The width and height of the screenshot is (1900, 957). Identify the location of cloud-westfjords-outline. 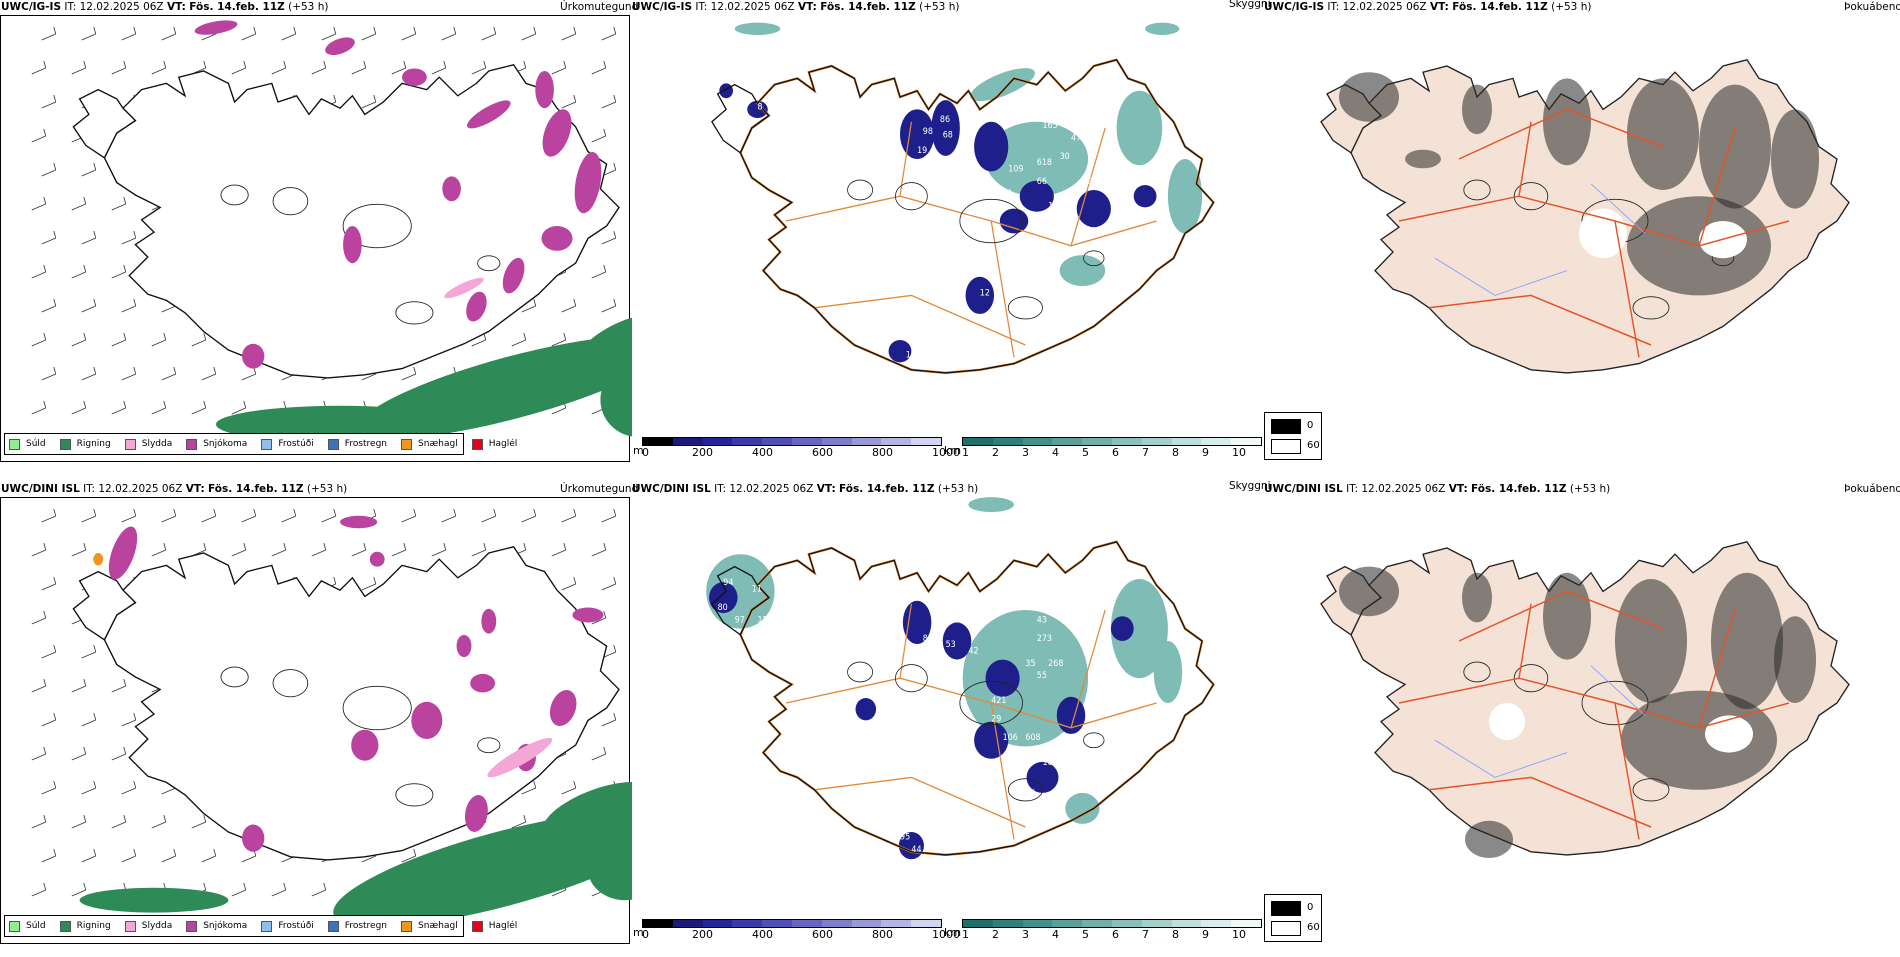
(740, 118).